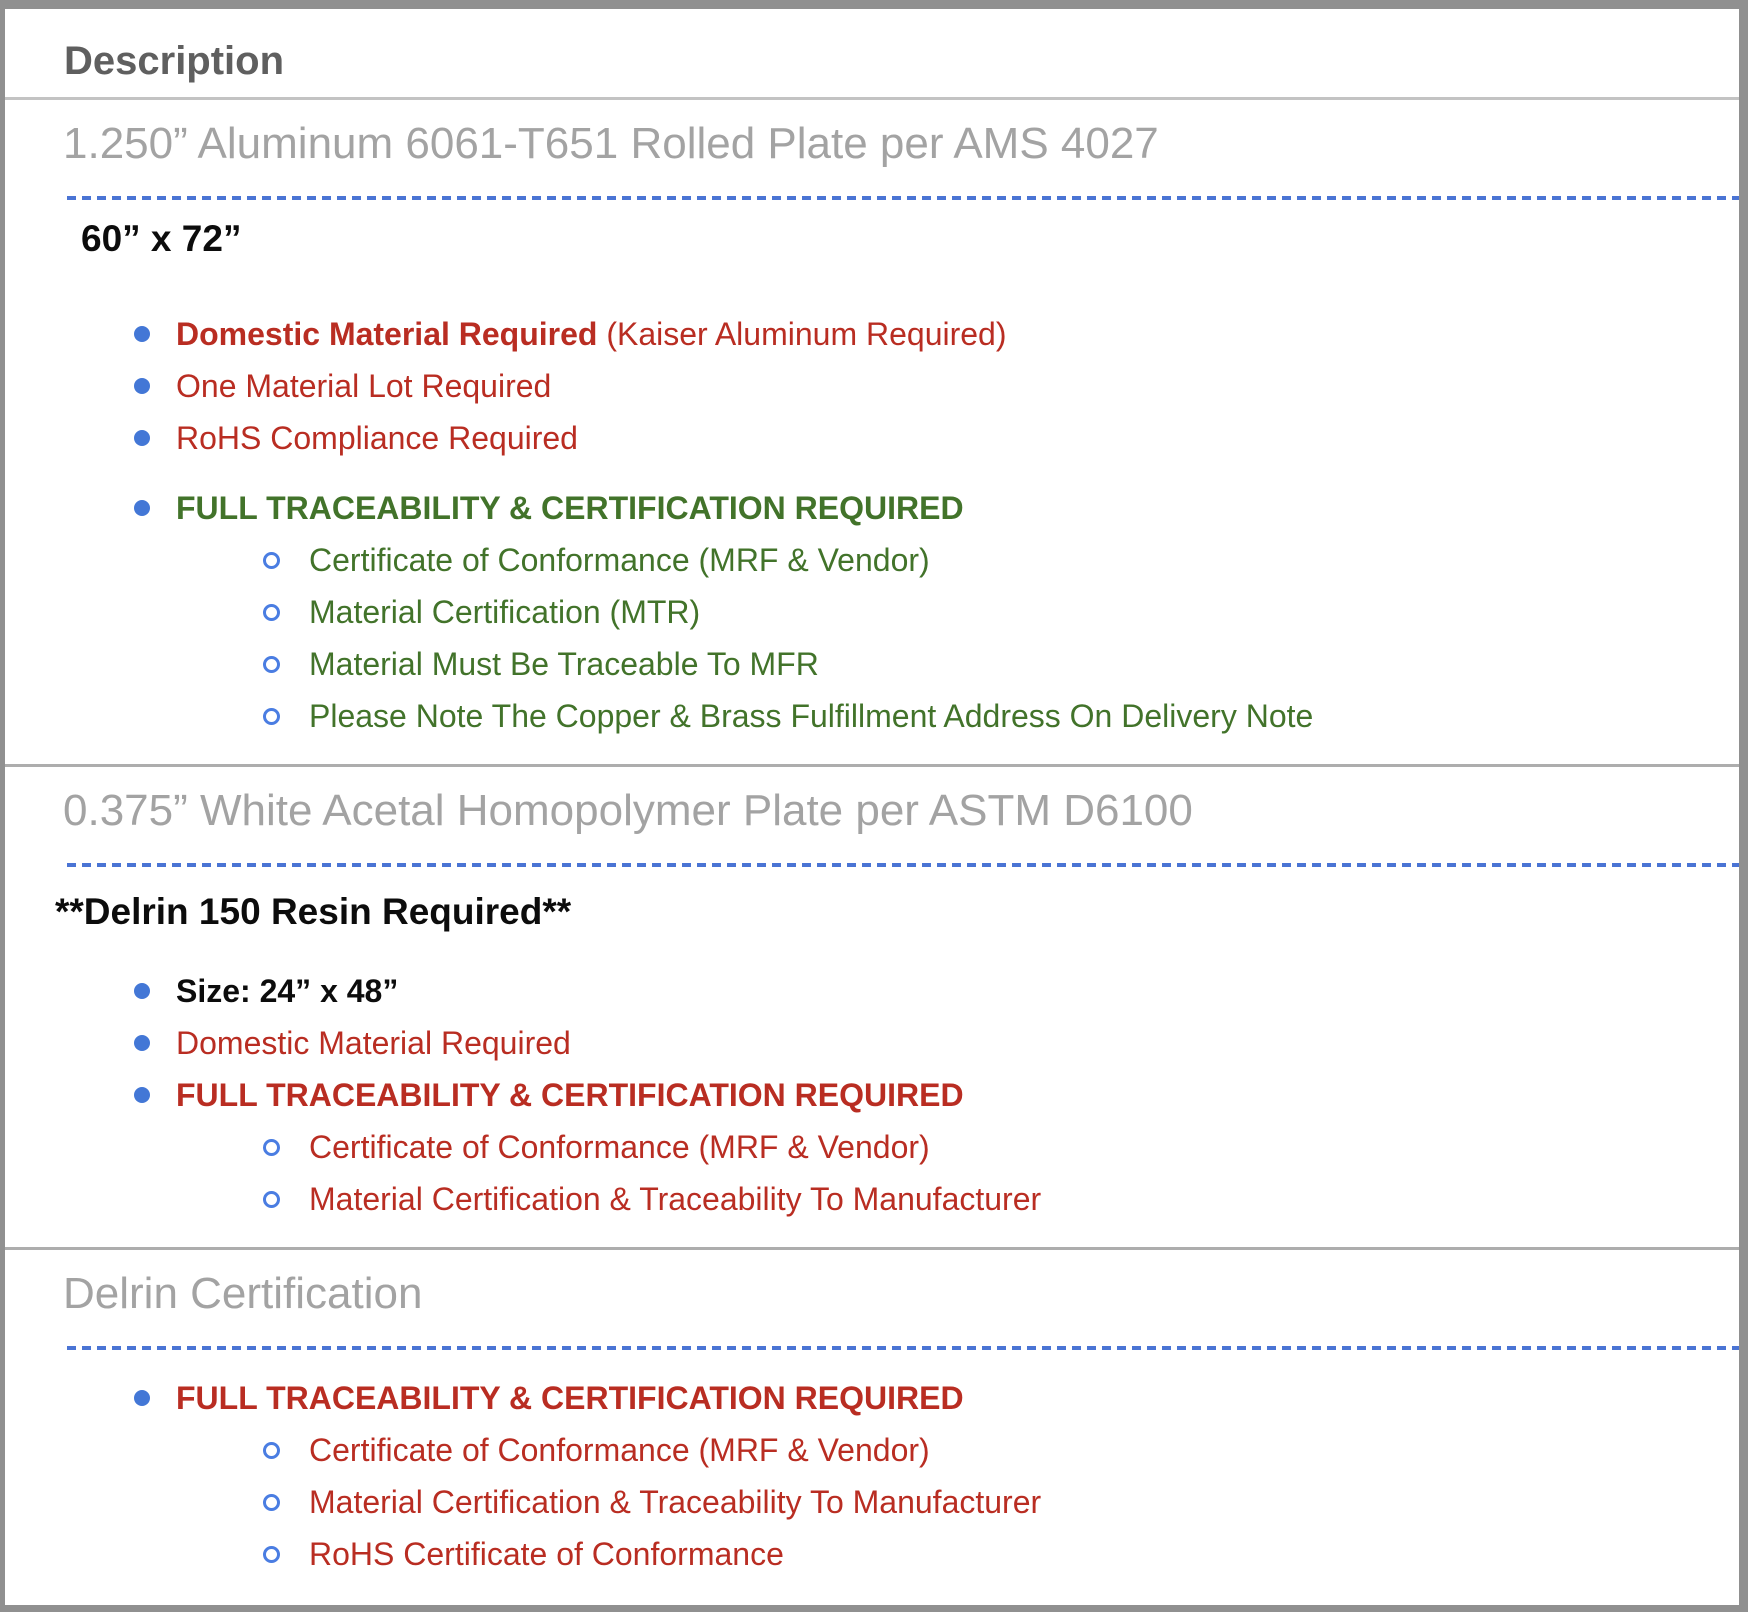 This screenshot has width=1748, height=1612. Describe the element at coordinates (872, 438) in the screenshot. I see `bullet-item: RoHS Compliance Required` at that location.